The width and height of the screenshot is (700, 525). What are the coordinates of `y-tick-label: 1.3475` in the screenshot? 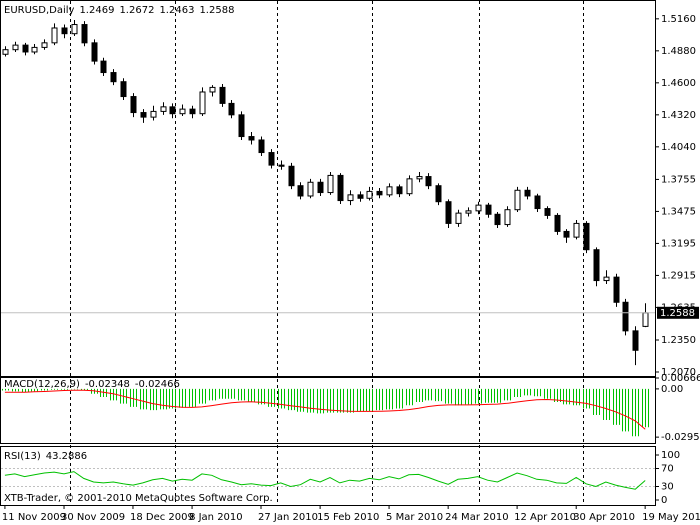 It's located at (678, 211).